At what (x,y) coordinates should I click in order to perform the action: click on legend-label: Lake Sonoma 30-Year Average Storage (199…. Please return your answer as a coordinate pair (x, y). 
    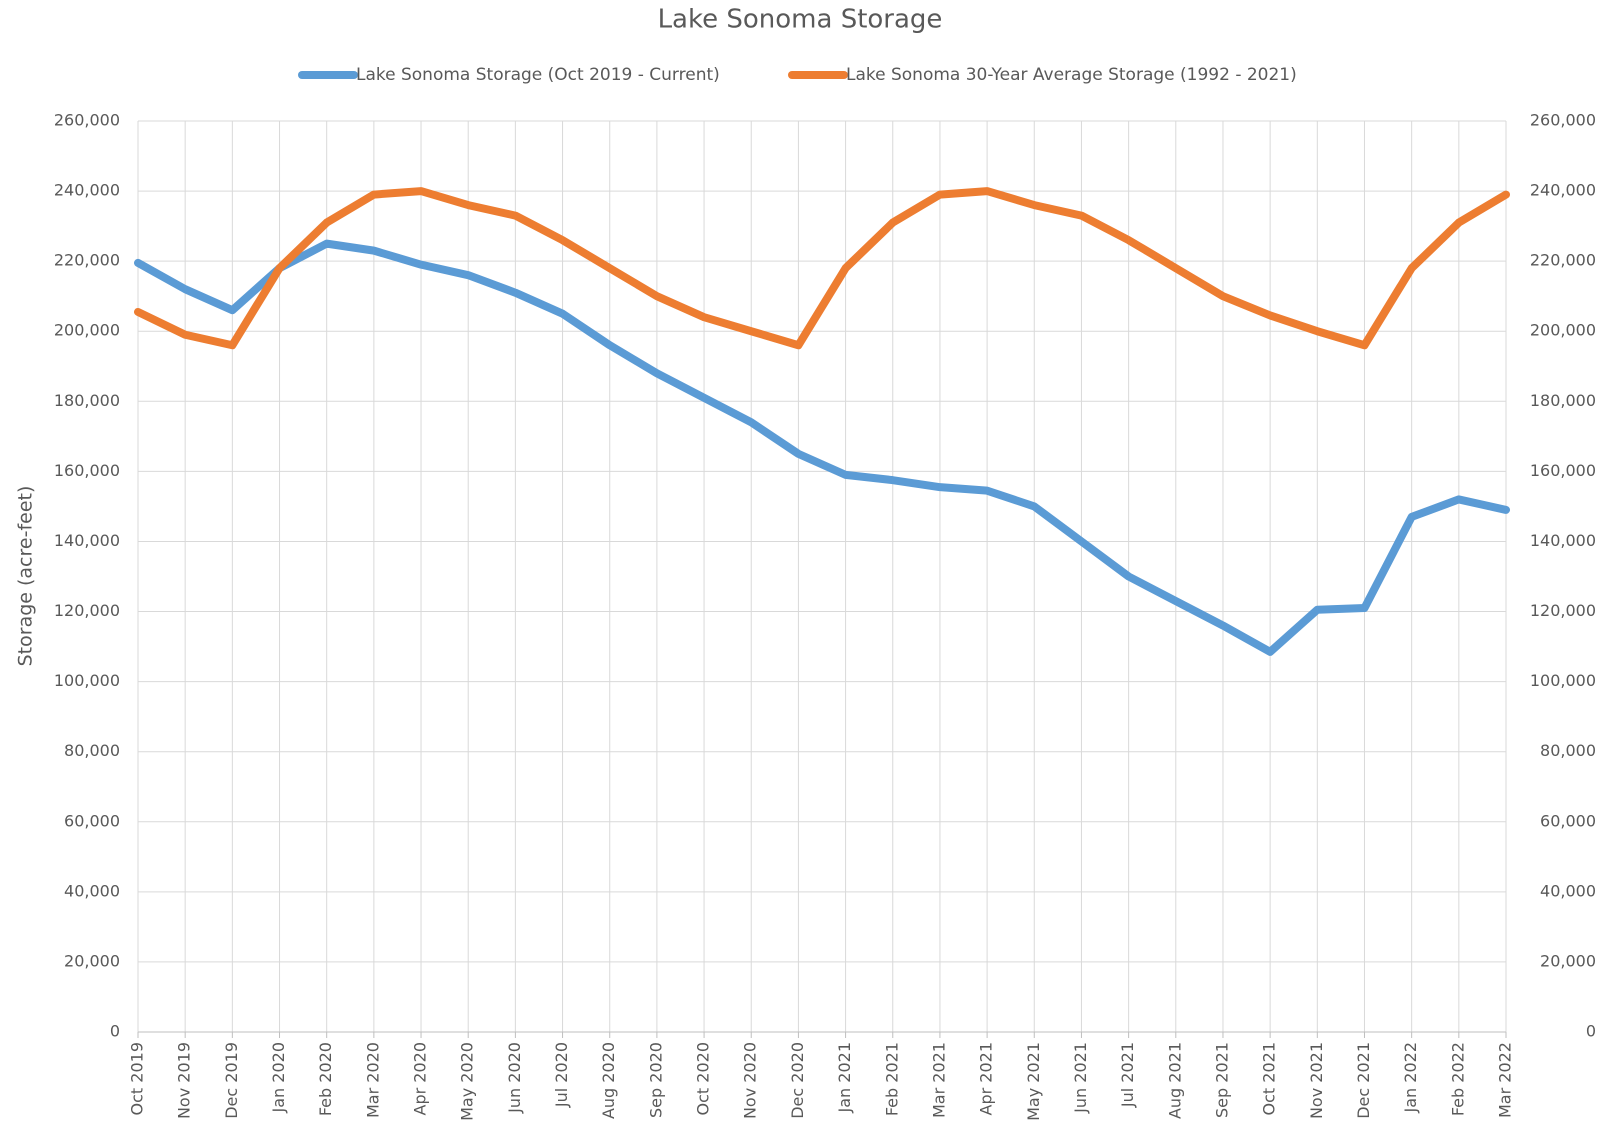
    Looking at the image, I should click on (1071, 75).